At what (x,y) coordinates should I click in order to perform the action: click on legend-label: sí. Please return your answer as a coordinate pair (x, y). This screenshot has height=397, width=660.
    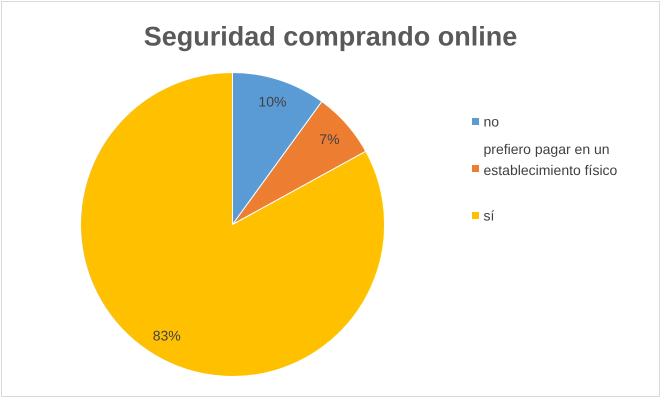
    Looking at the image, I should click on (489, 216).